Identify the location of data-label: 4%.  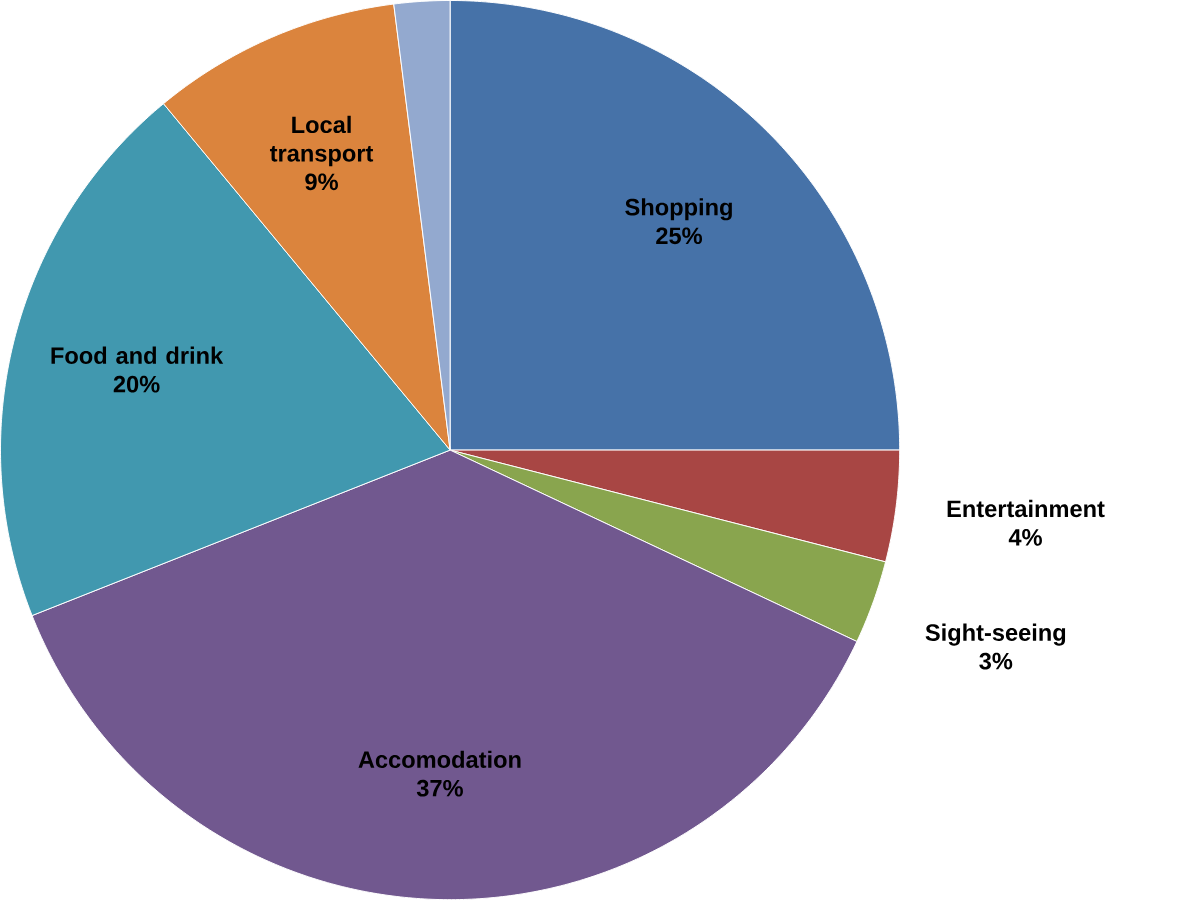
(1025, 537).